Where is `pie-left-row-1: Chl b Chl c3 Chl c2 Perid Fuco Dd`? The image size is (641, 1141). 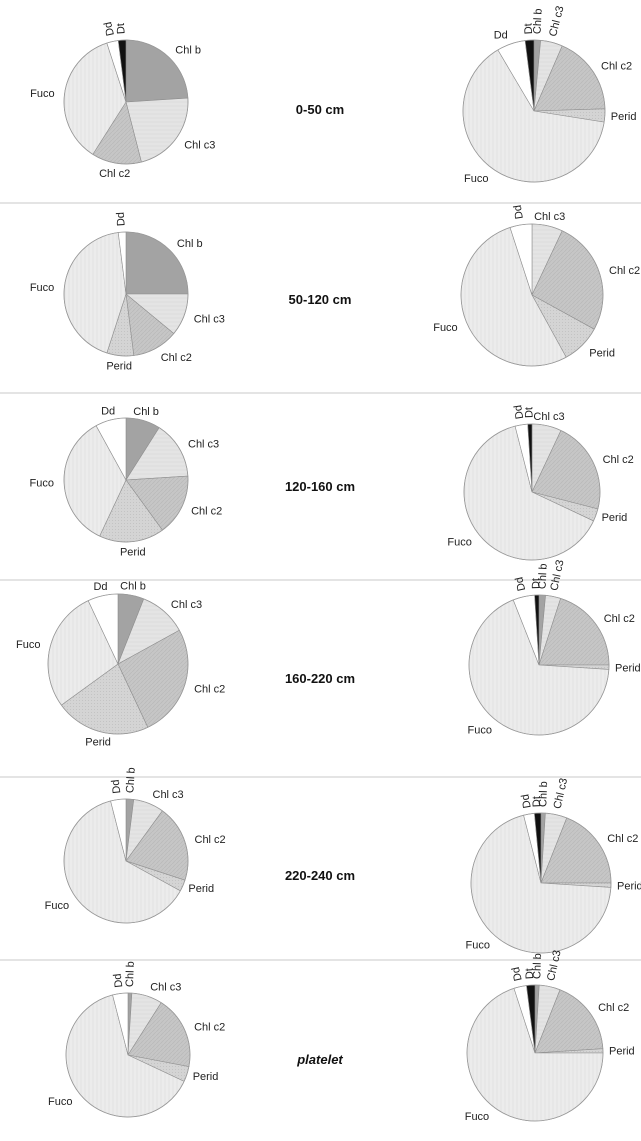 pie-left-row-1: Chl b Chl c3 Chl c2 Perid Fuco Dd is located at coordinates (127, 292).